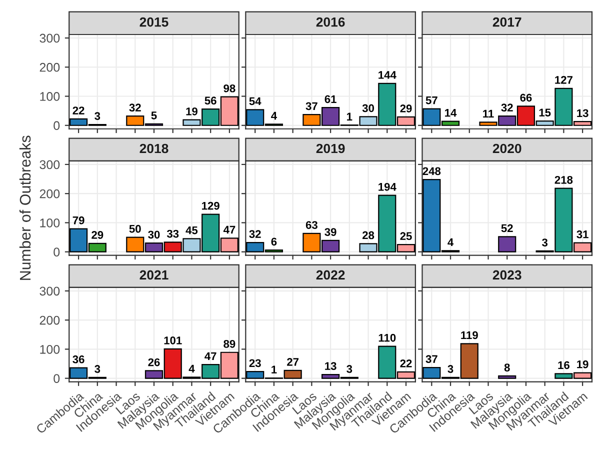 The image size is (601, 460). I want to click on data-label: 31, so click(582, 234).